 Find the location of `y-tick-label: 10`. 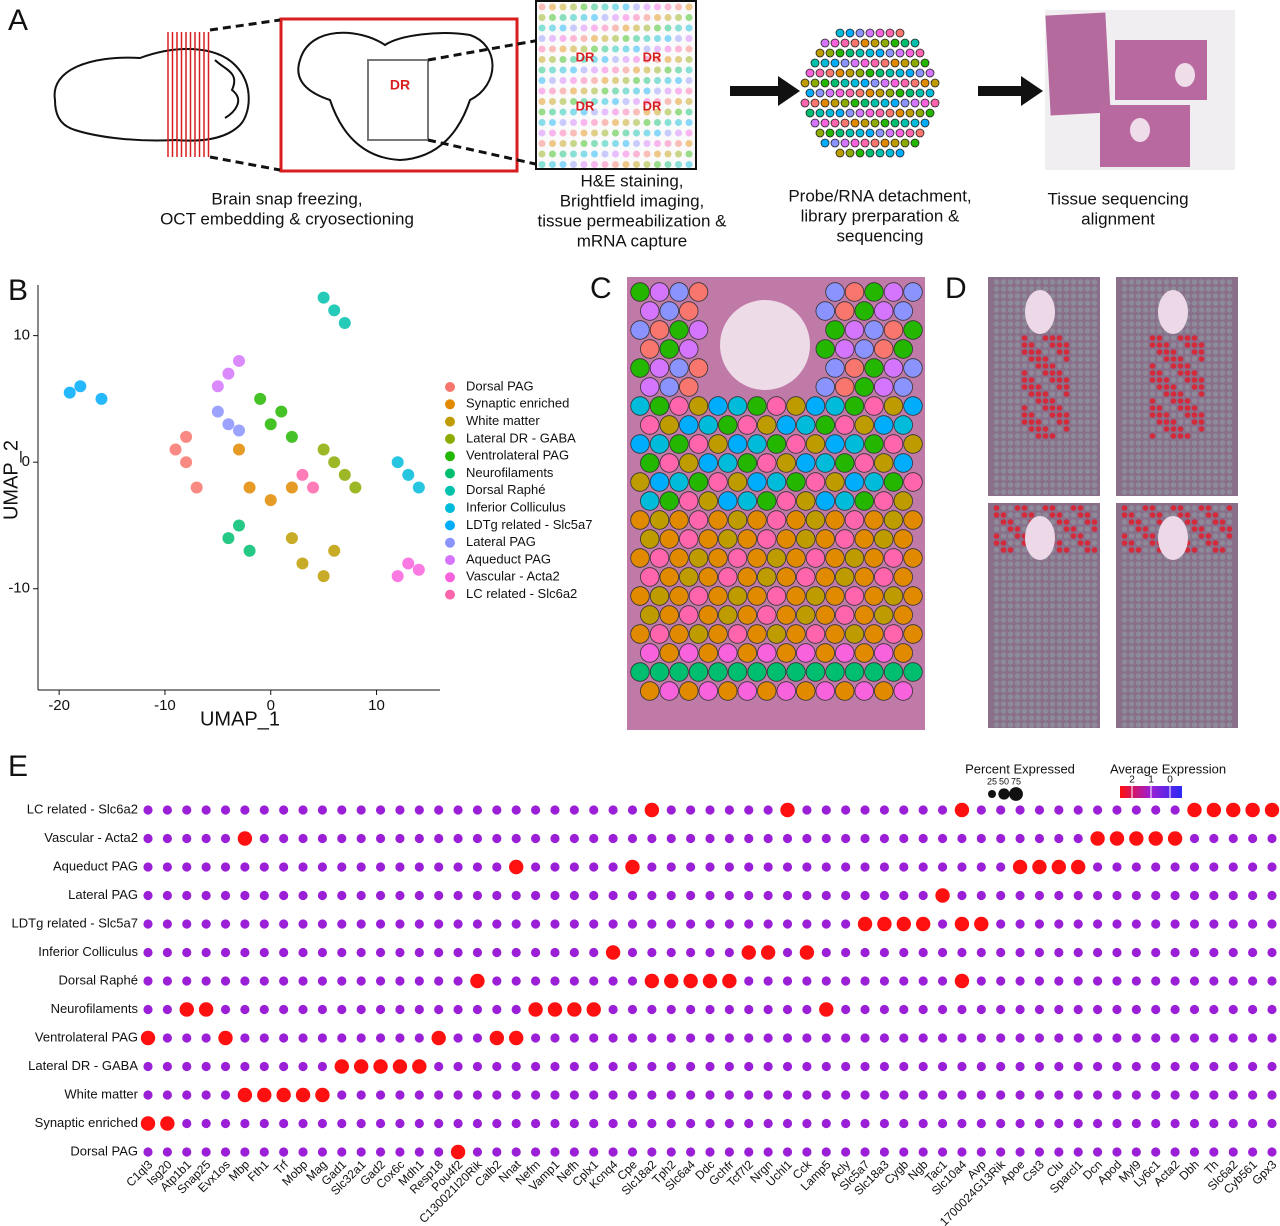

y-tick-label: 10 is located at coordinates (21, 335).